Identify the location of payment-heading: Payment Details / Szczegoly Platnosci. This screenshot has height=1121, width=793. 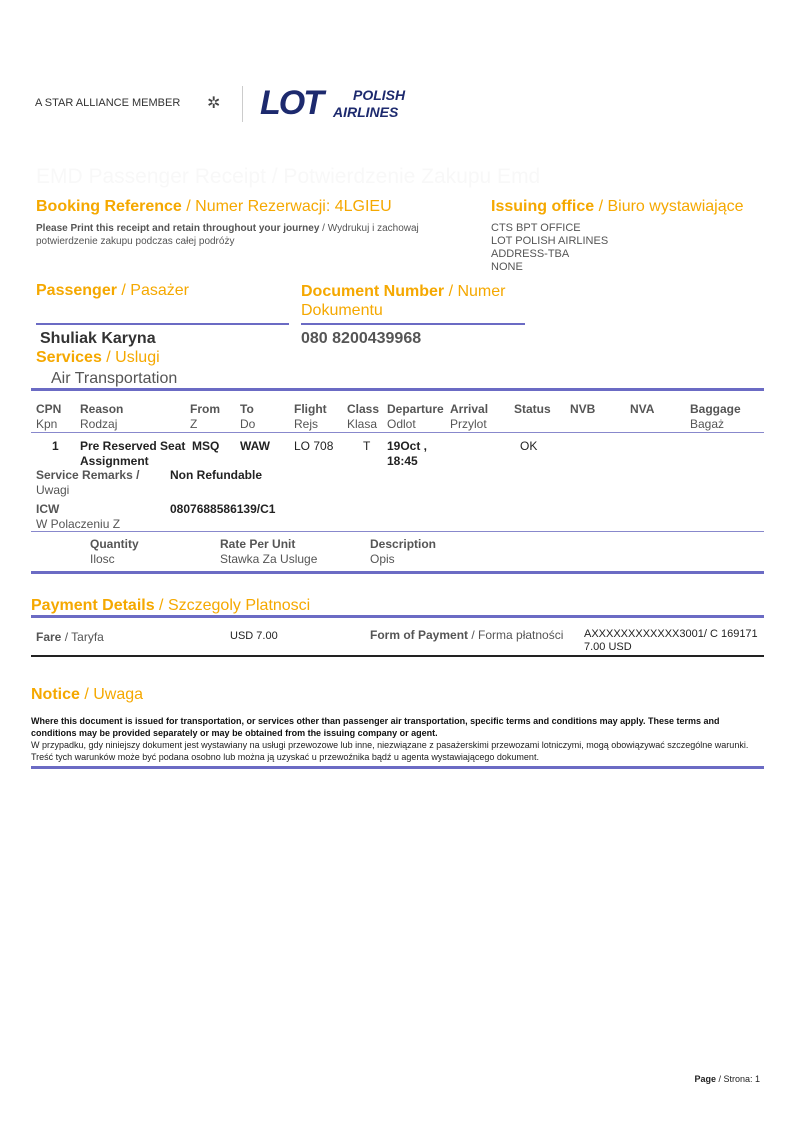
(171, 605).